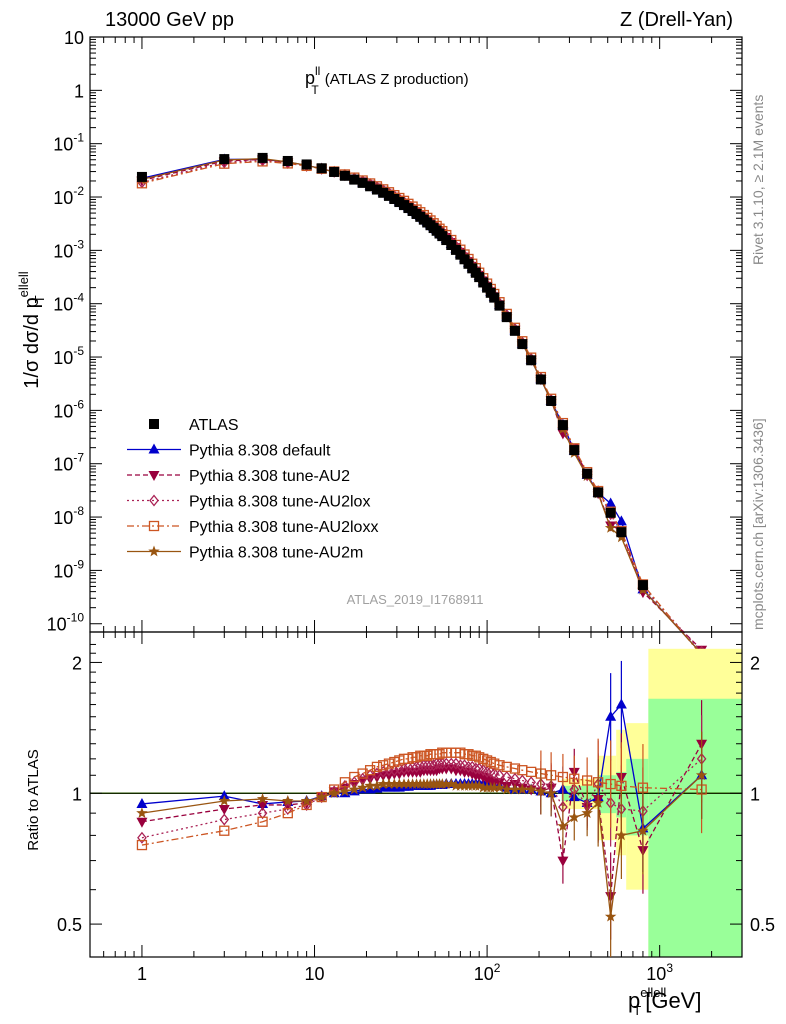 This screenshot has width=786, height=1024. Describe the element at coordinates (169, 20) in the screenshot. I see `header-left: 13000 GeV pp` at that location.